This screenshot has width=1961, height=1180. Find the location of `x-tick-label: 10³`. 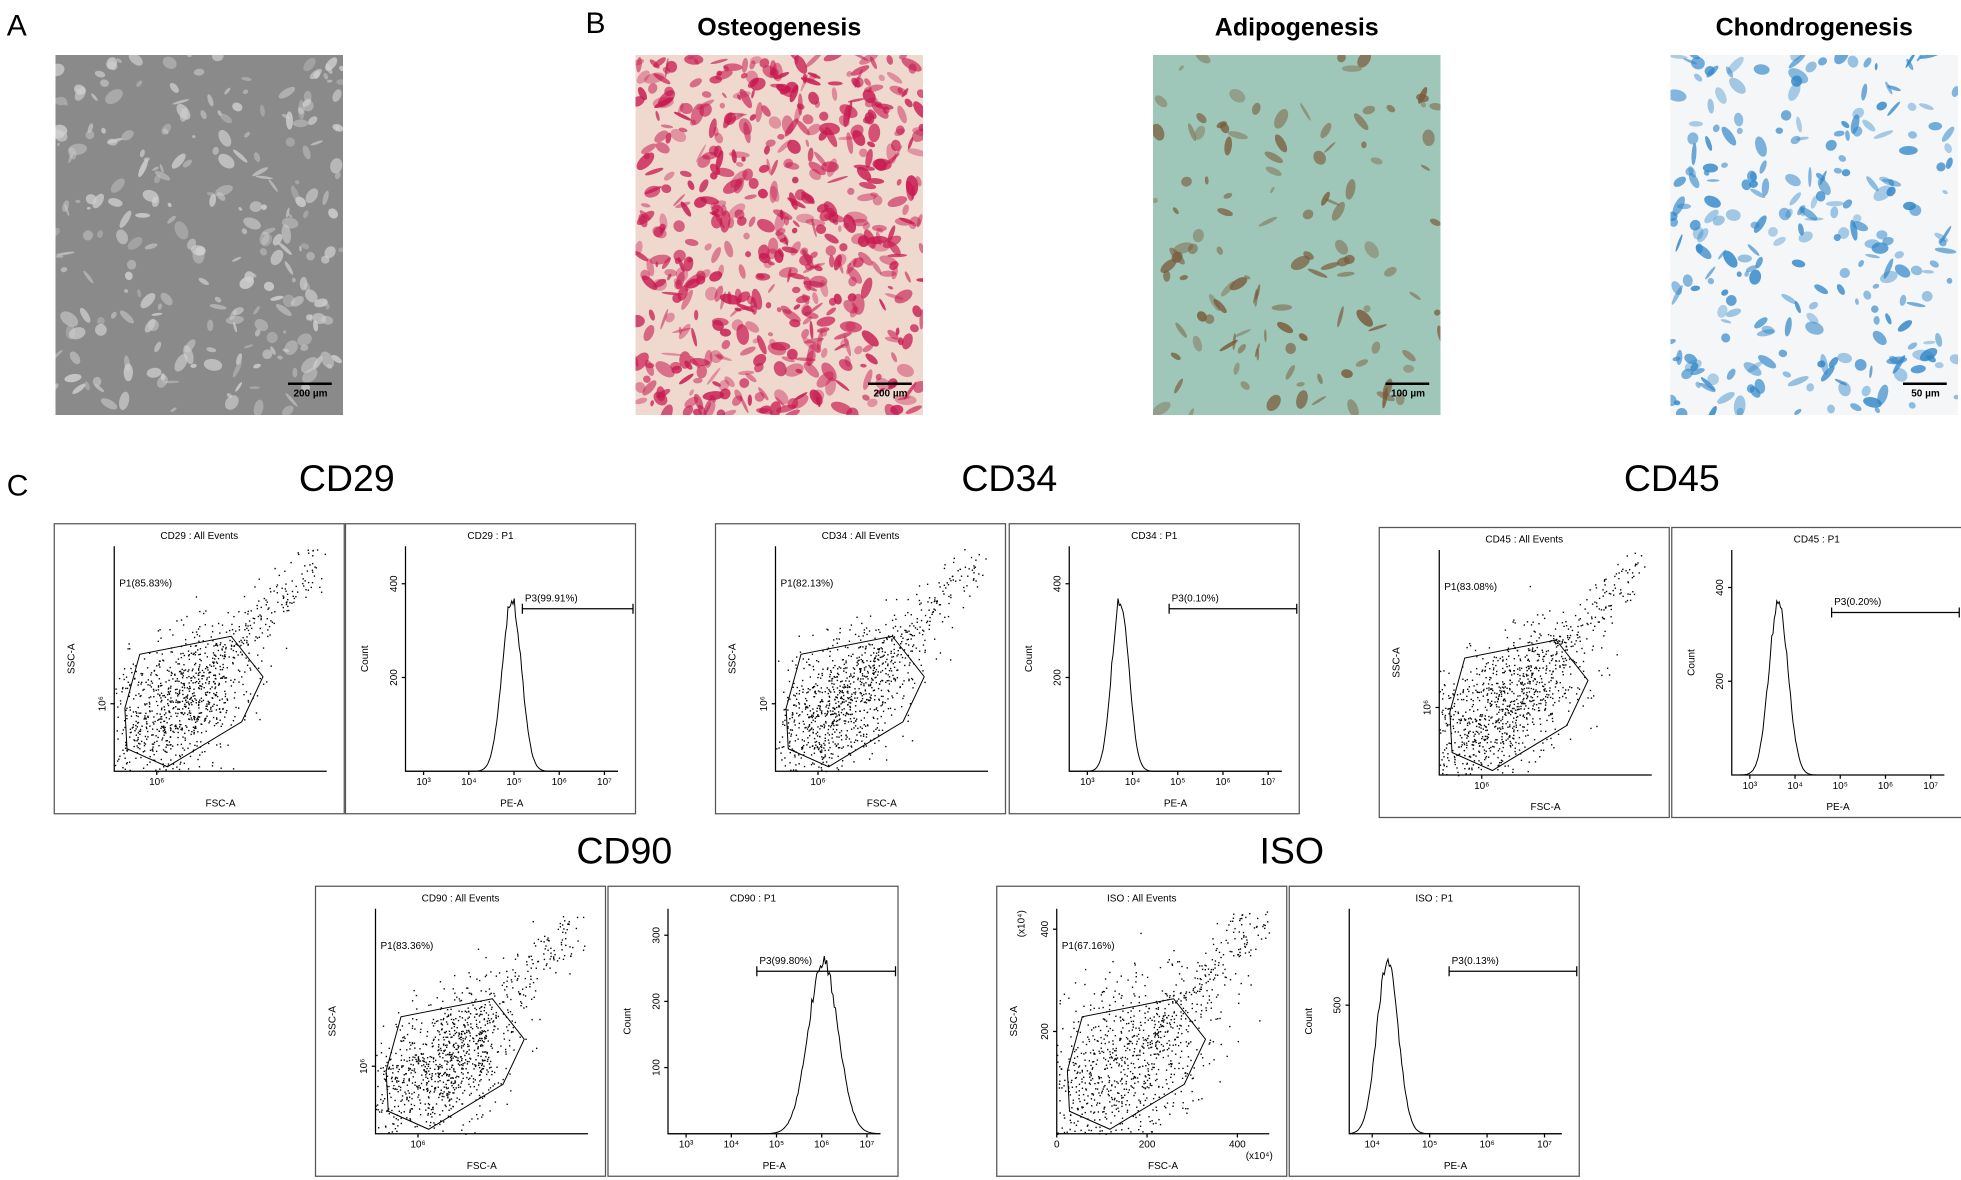

x-tick-label: 10³ is located at coordinates (1087, 782).